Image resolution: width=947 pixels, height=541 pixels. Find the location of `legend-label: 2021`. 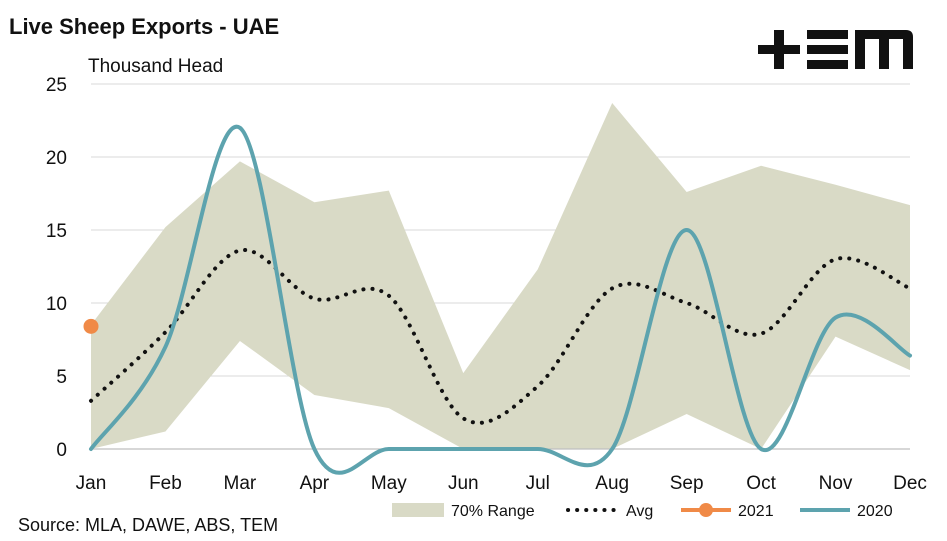

legend-label: 2021 is located at coordinates (756, 511).